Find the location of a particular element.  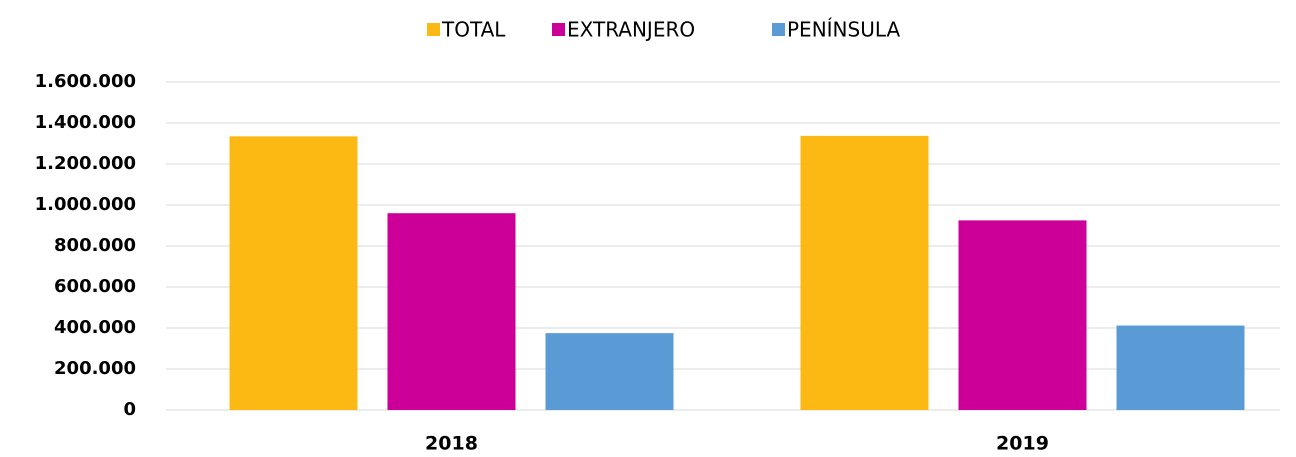

y-tick-label: 800.000 is located at coordinates (95, 245).